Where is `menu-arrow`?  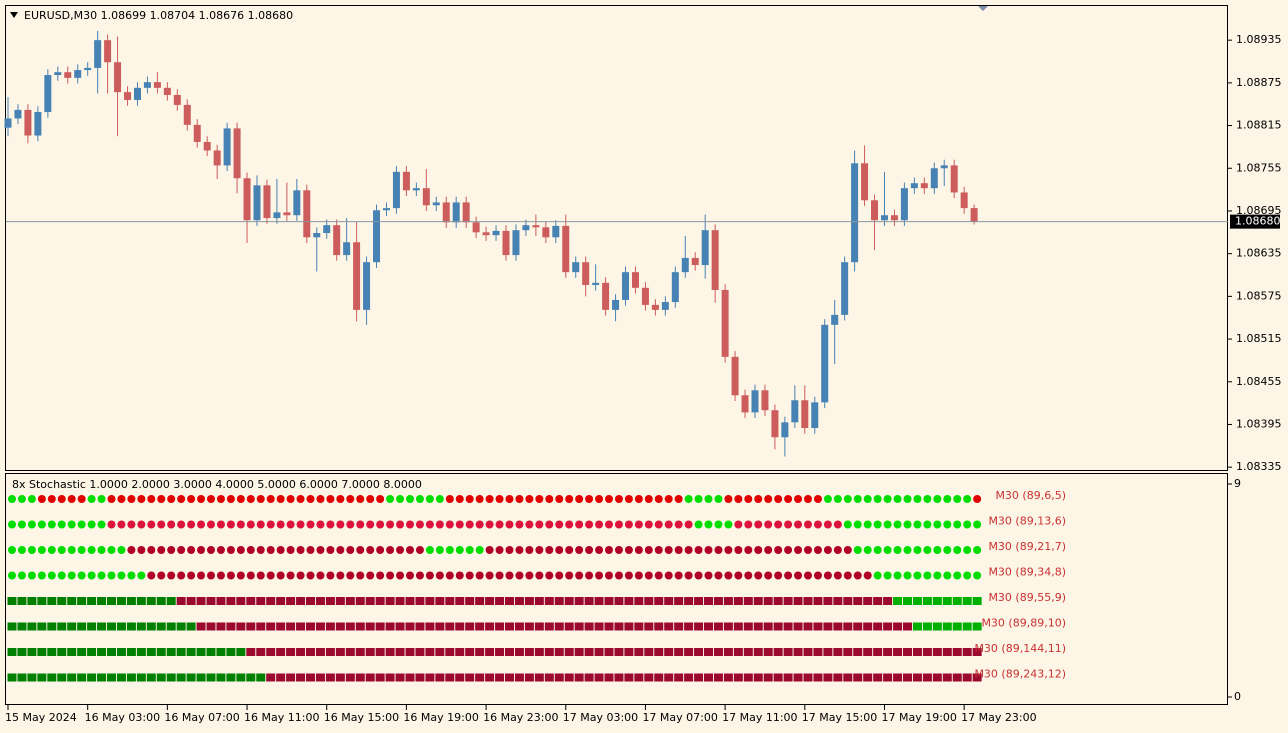
menu-arrow is located at coordinates (14, 15).